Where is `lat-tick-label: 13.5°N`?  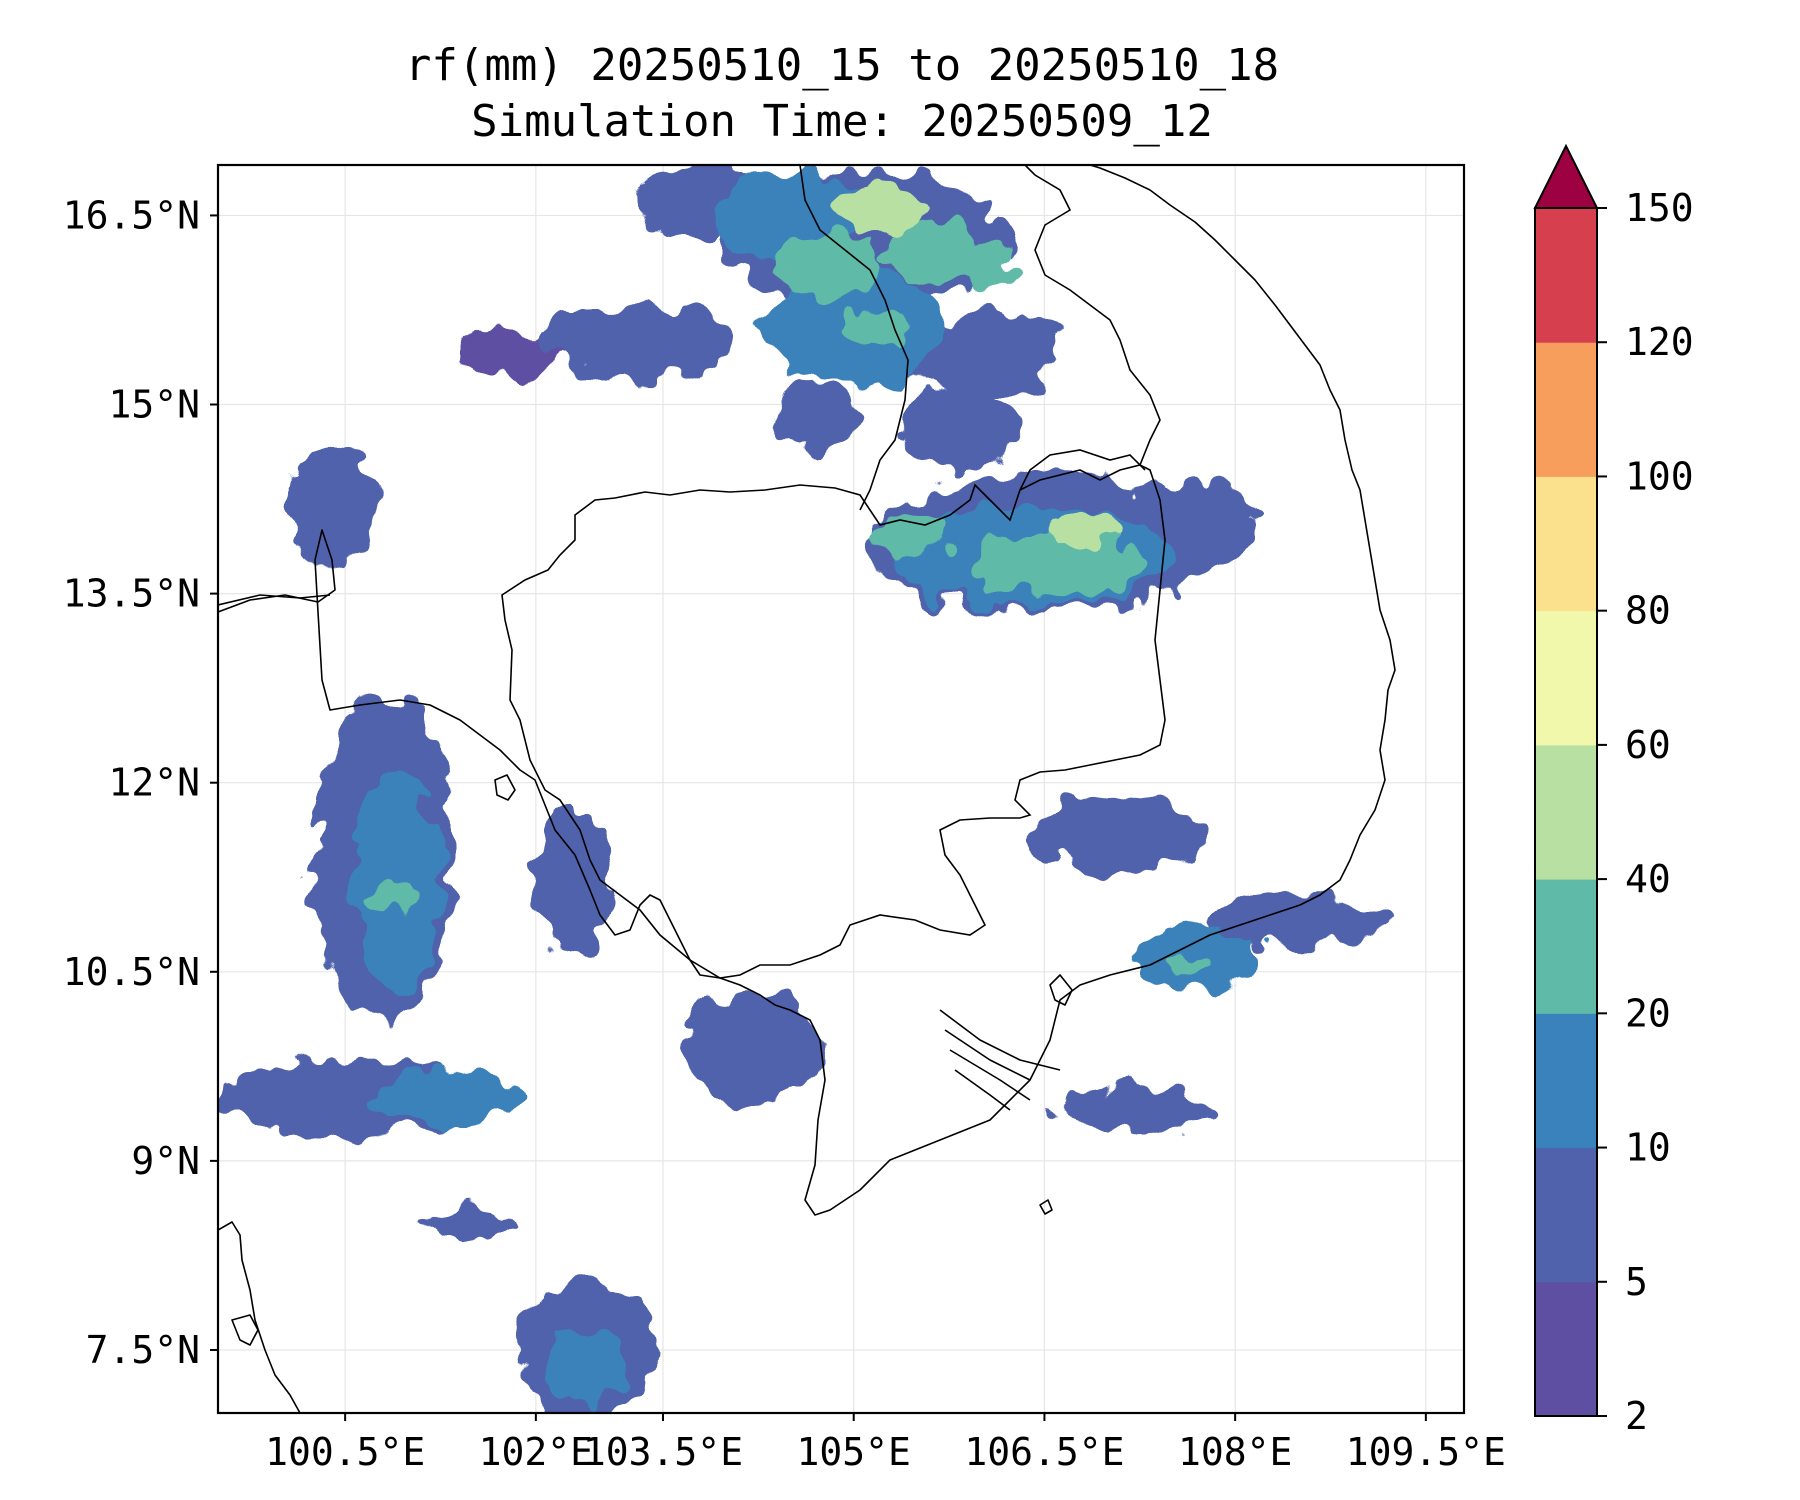 lat-tick-label: 13.5°N is located at coordinates (131, 594).